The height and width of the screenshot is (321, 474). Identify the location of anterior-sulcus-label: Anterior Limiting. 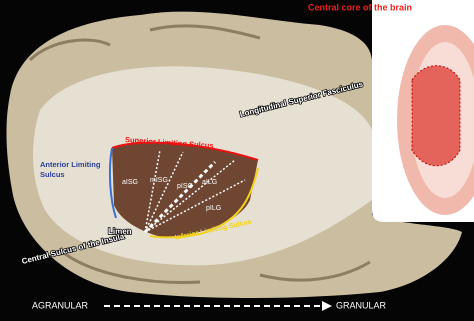
(70, 164).